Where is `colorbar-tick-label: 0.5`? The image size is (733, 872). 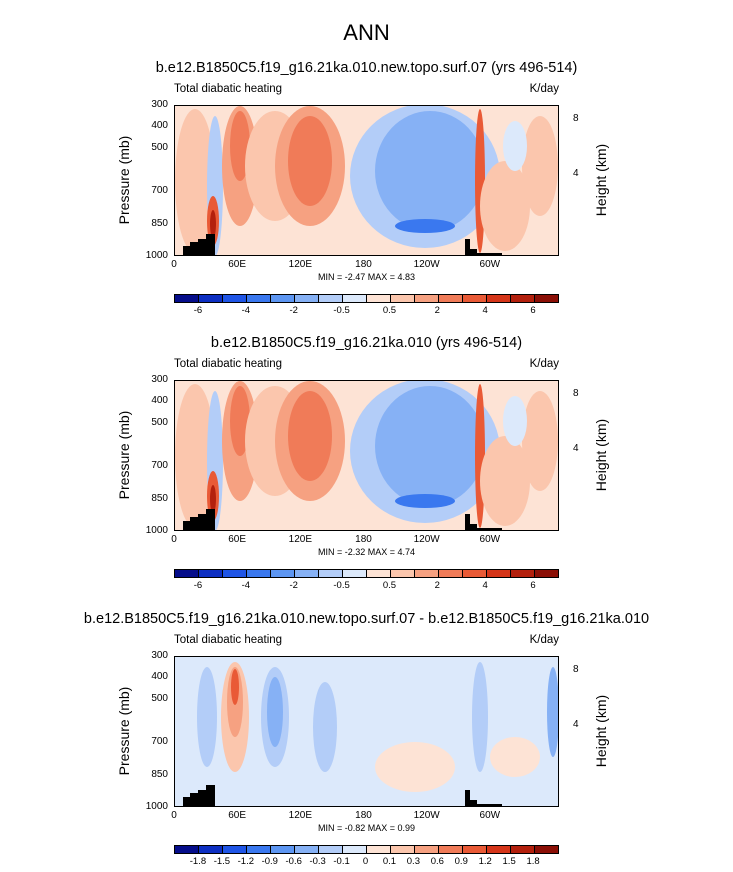
colorbar-tick-label: 0.5 is located at coordinates (389, 585).